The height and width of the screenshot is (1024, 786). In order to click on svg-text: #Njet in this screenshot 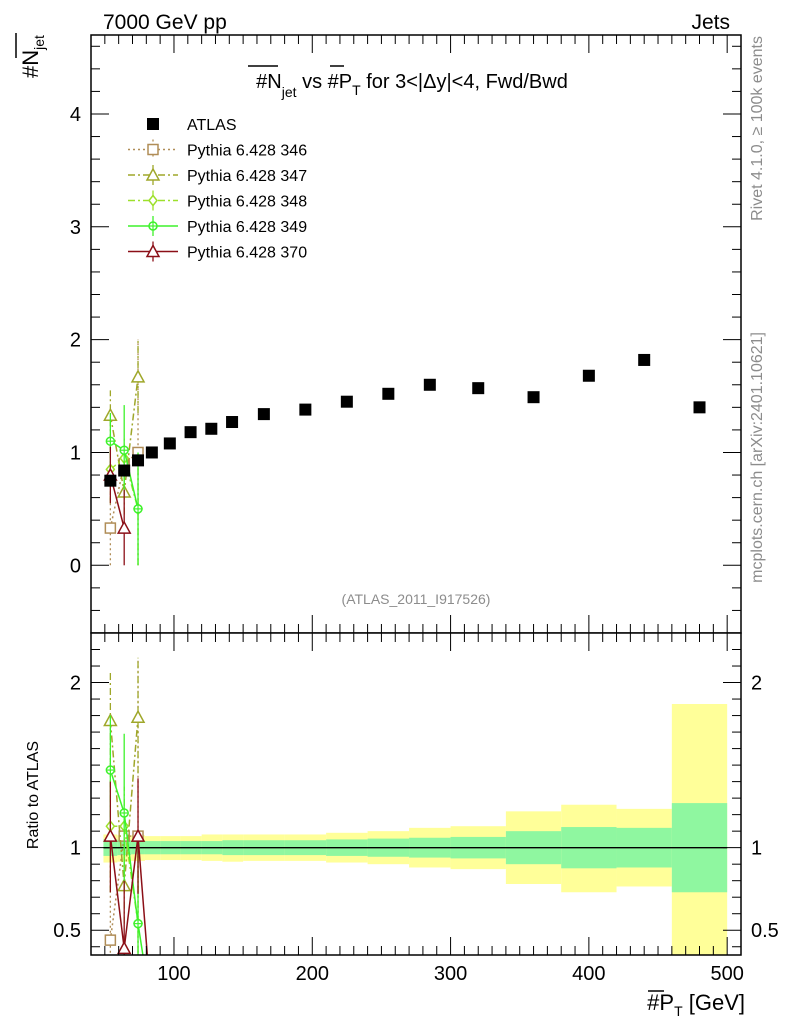, I will do `click(32, 56)`.